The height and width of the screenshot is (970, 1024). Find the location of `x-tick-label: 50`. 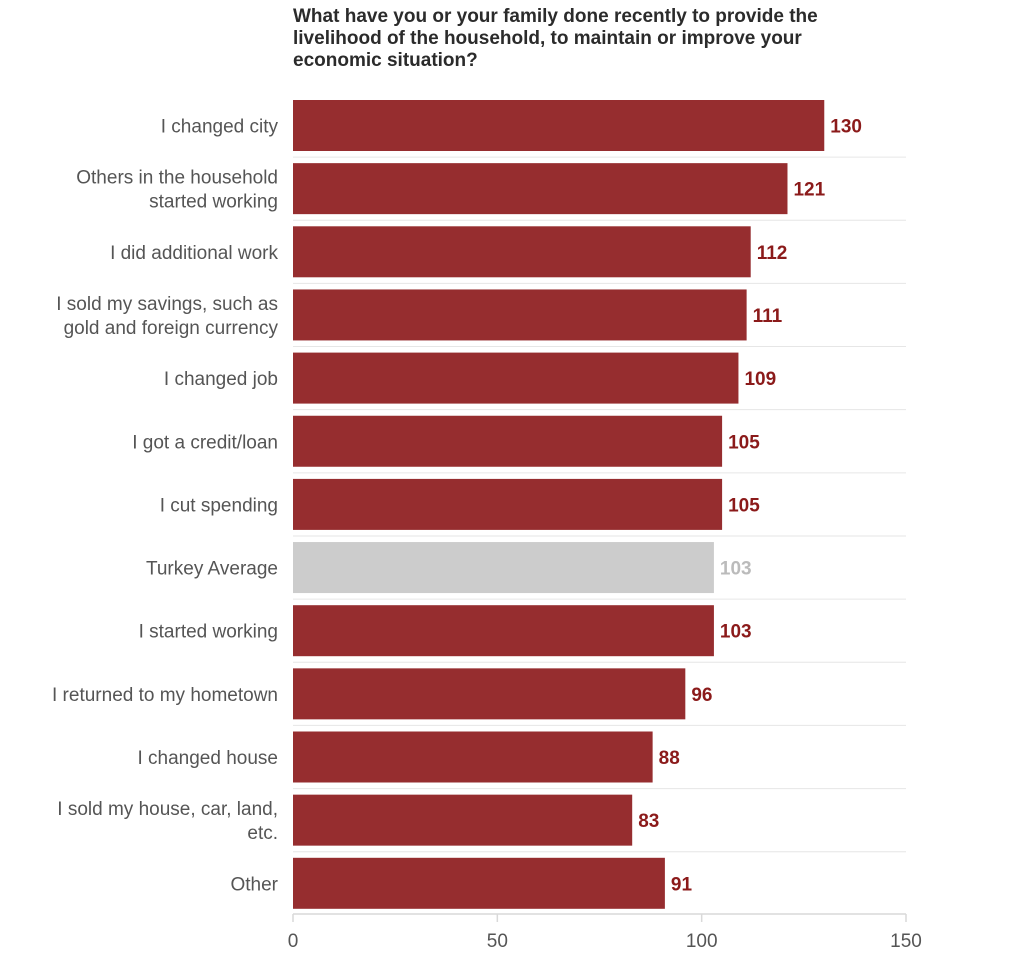

x-tick-label: 50 is located at coordinates (497, 941).